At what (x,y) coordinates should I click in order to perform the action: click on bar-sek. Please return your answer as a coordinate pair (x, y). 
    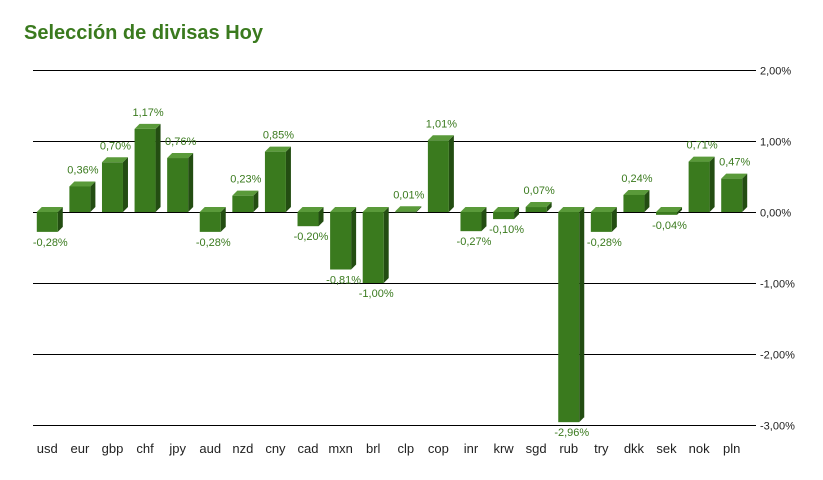
    Looking at the image, I should click on (669, 211).